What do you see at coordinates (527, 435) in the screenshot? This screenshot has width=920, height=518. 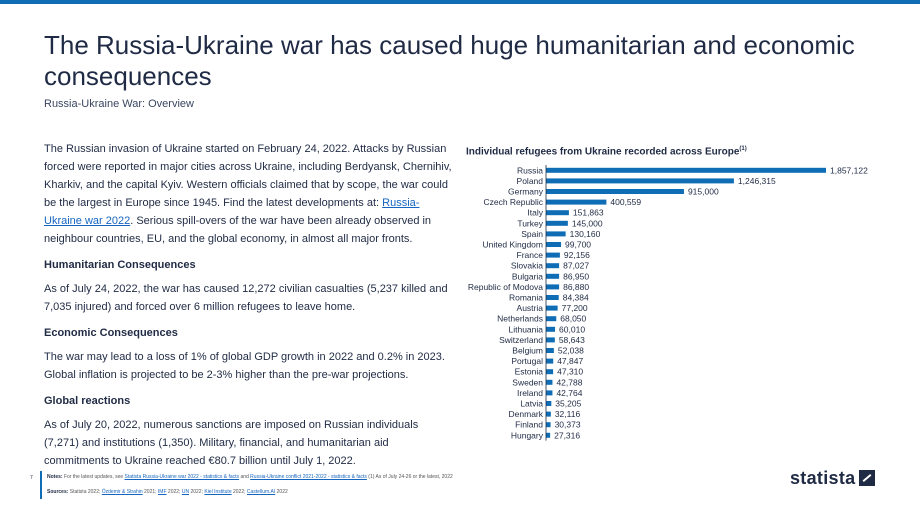 I see `category-label: Hungary` at bounding box center [527, 435].